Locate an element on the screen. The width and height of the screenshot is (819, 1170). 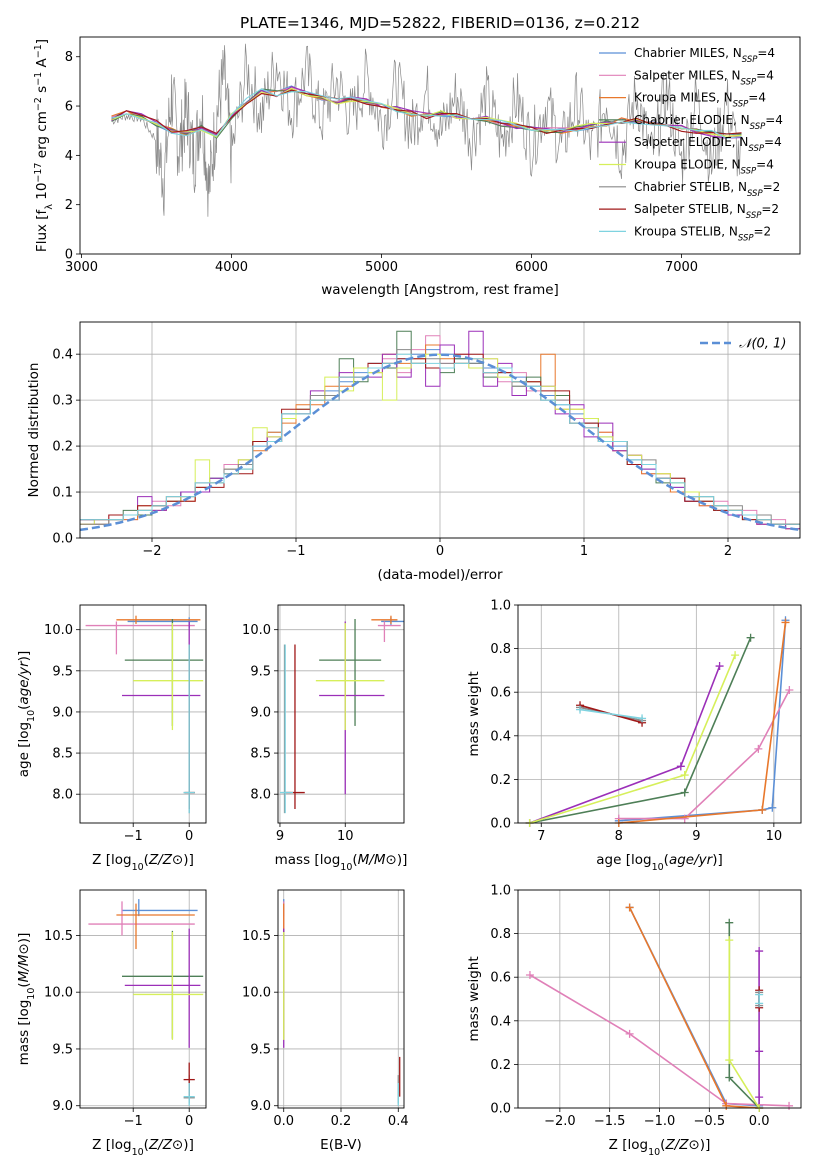
spectrum-curves is located at coordinates (426, 130).